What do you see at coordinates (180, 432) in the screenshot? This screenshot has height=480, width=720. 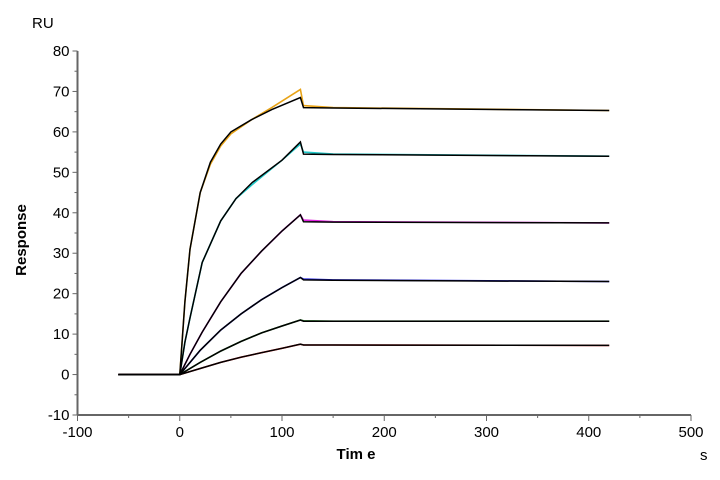 I see `x-tick-label: 0` at bounding box center [180, 432].